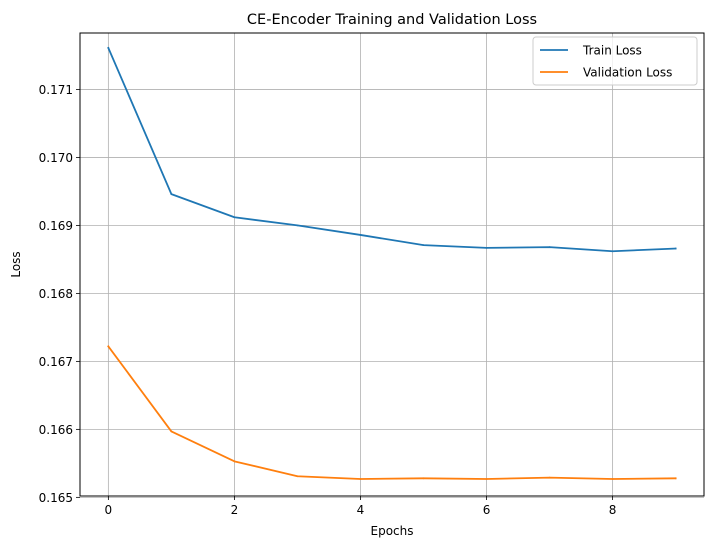 The width and height of the screenshot is (709, 551). I want to click on x-tick-label: 0, so click(109, 510).